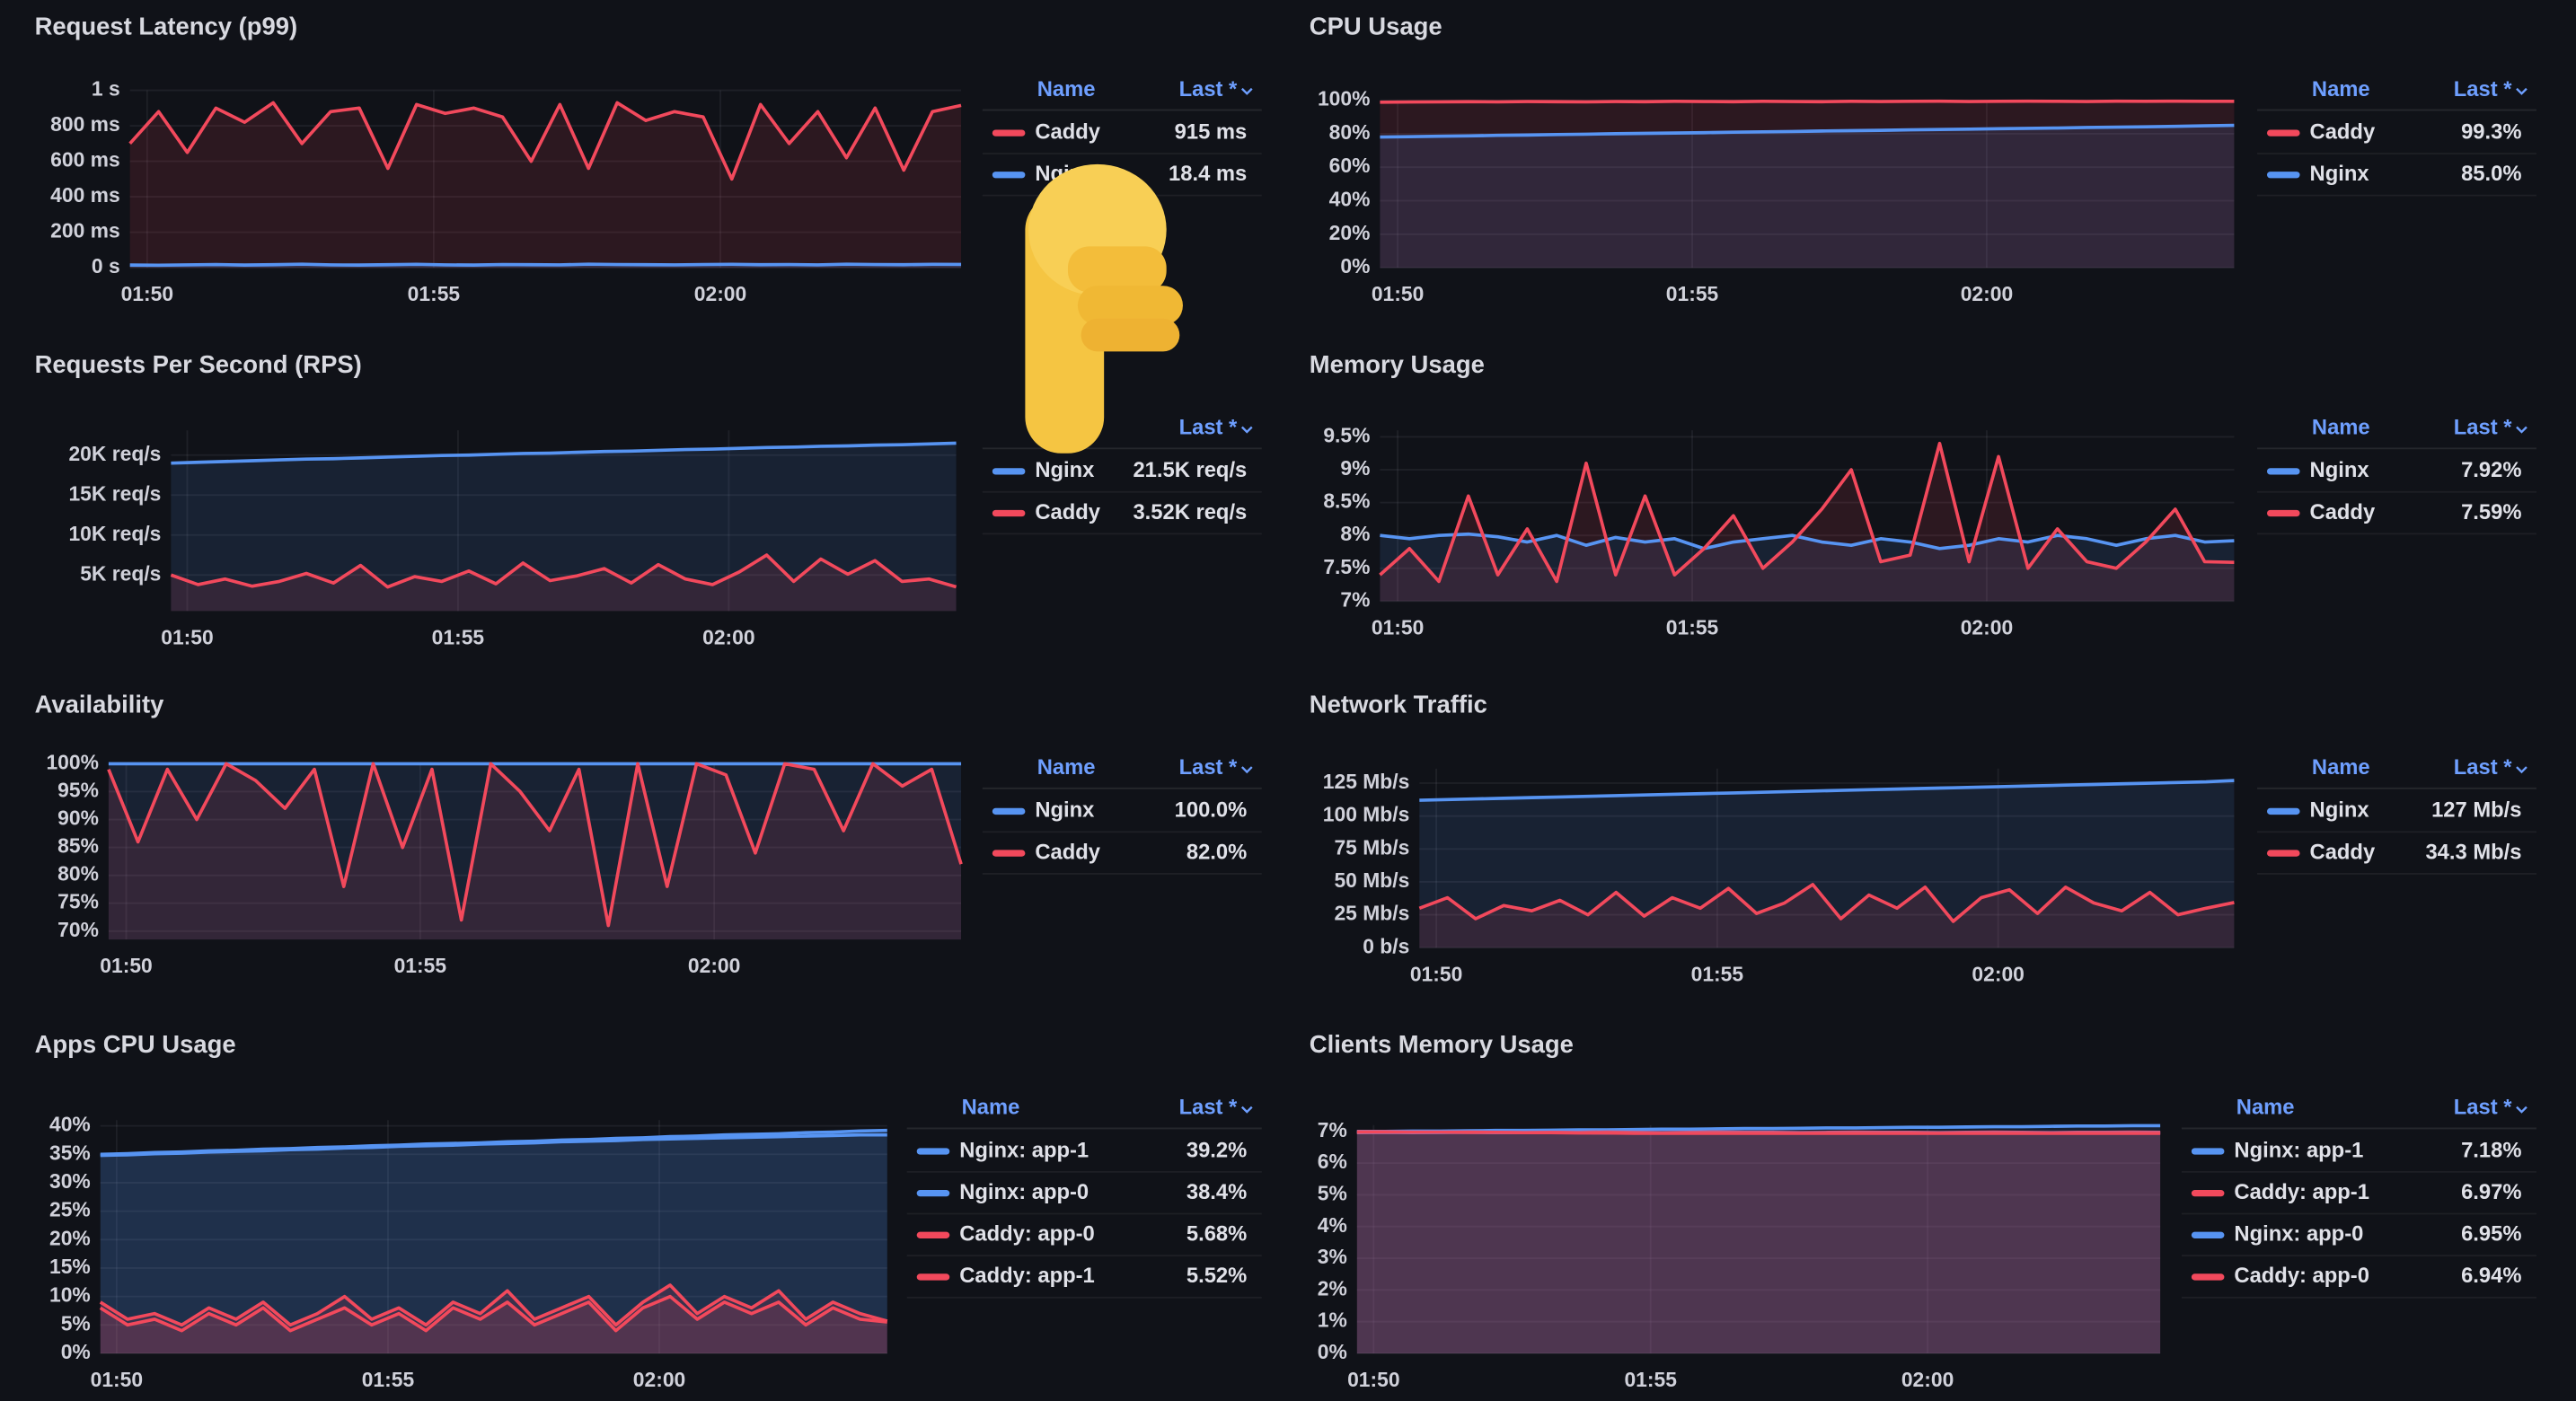 The image size is (2576, 1401). I want to click on y-tick-label: 100%, so click(72, 761).